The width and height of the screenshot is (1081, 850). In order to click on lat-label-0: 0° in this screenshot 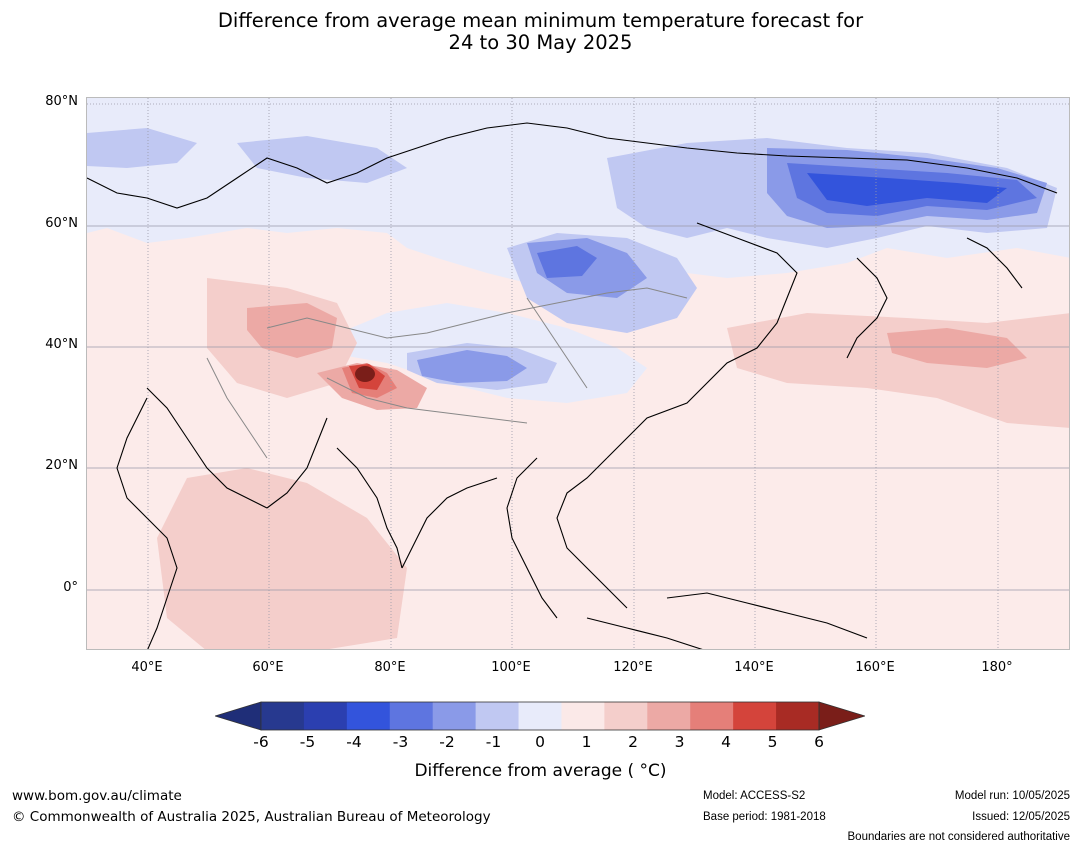, I will do `click(70, 587)`.